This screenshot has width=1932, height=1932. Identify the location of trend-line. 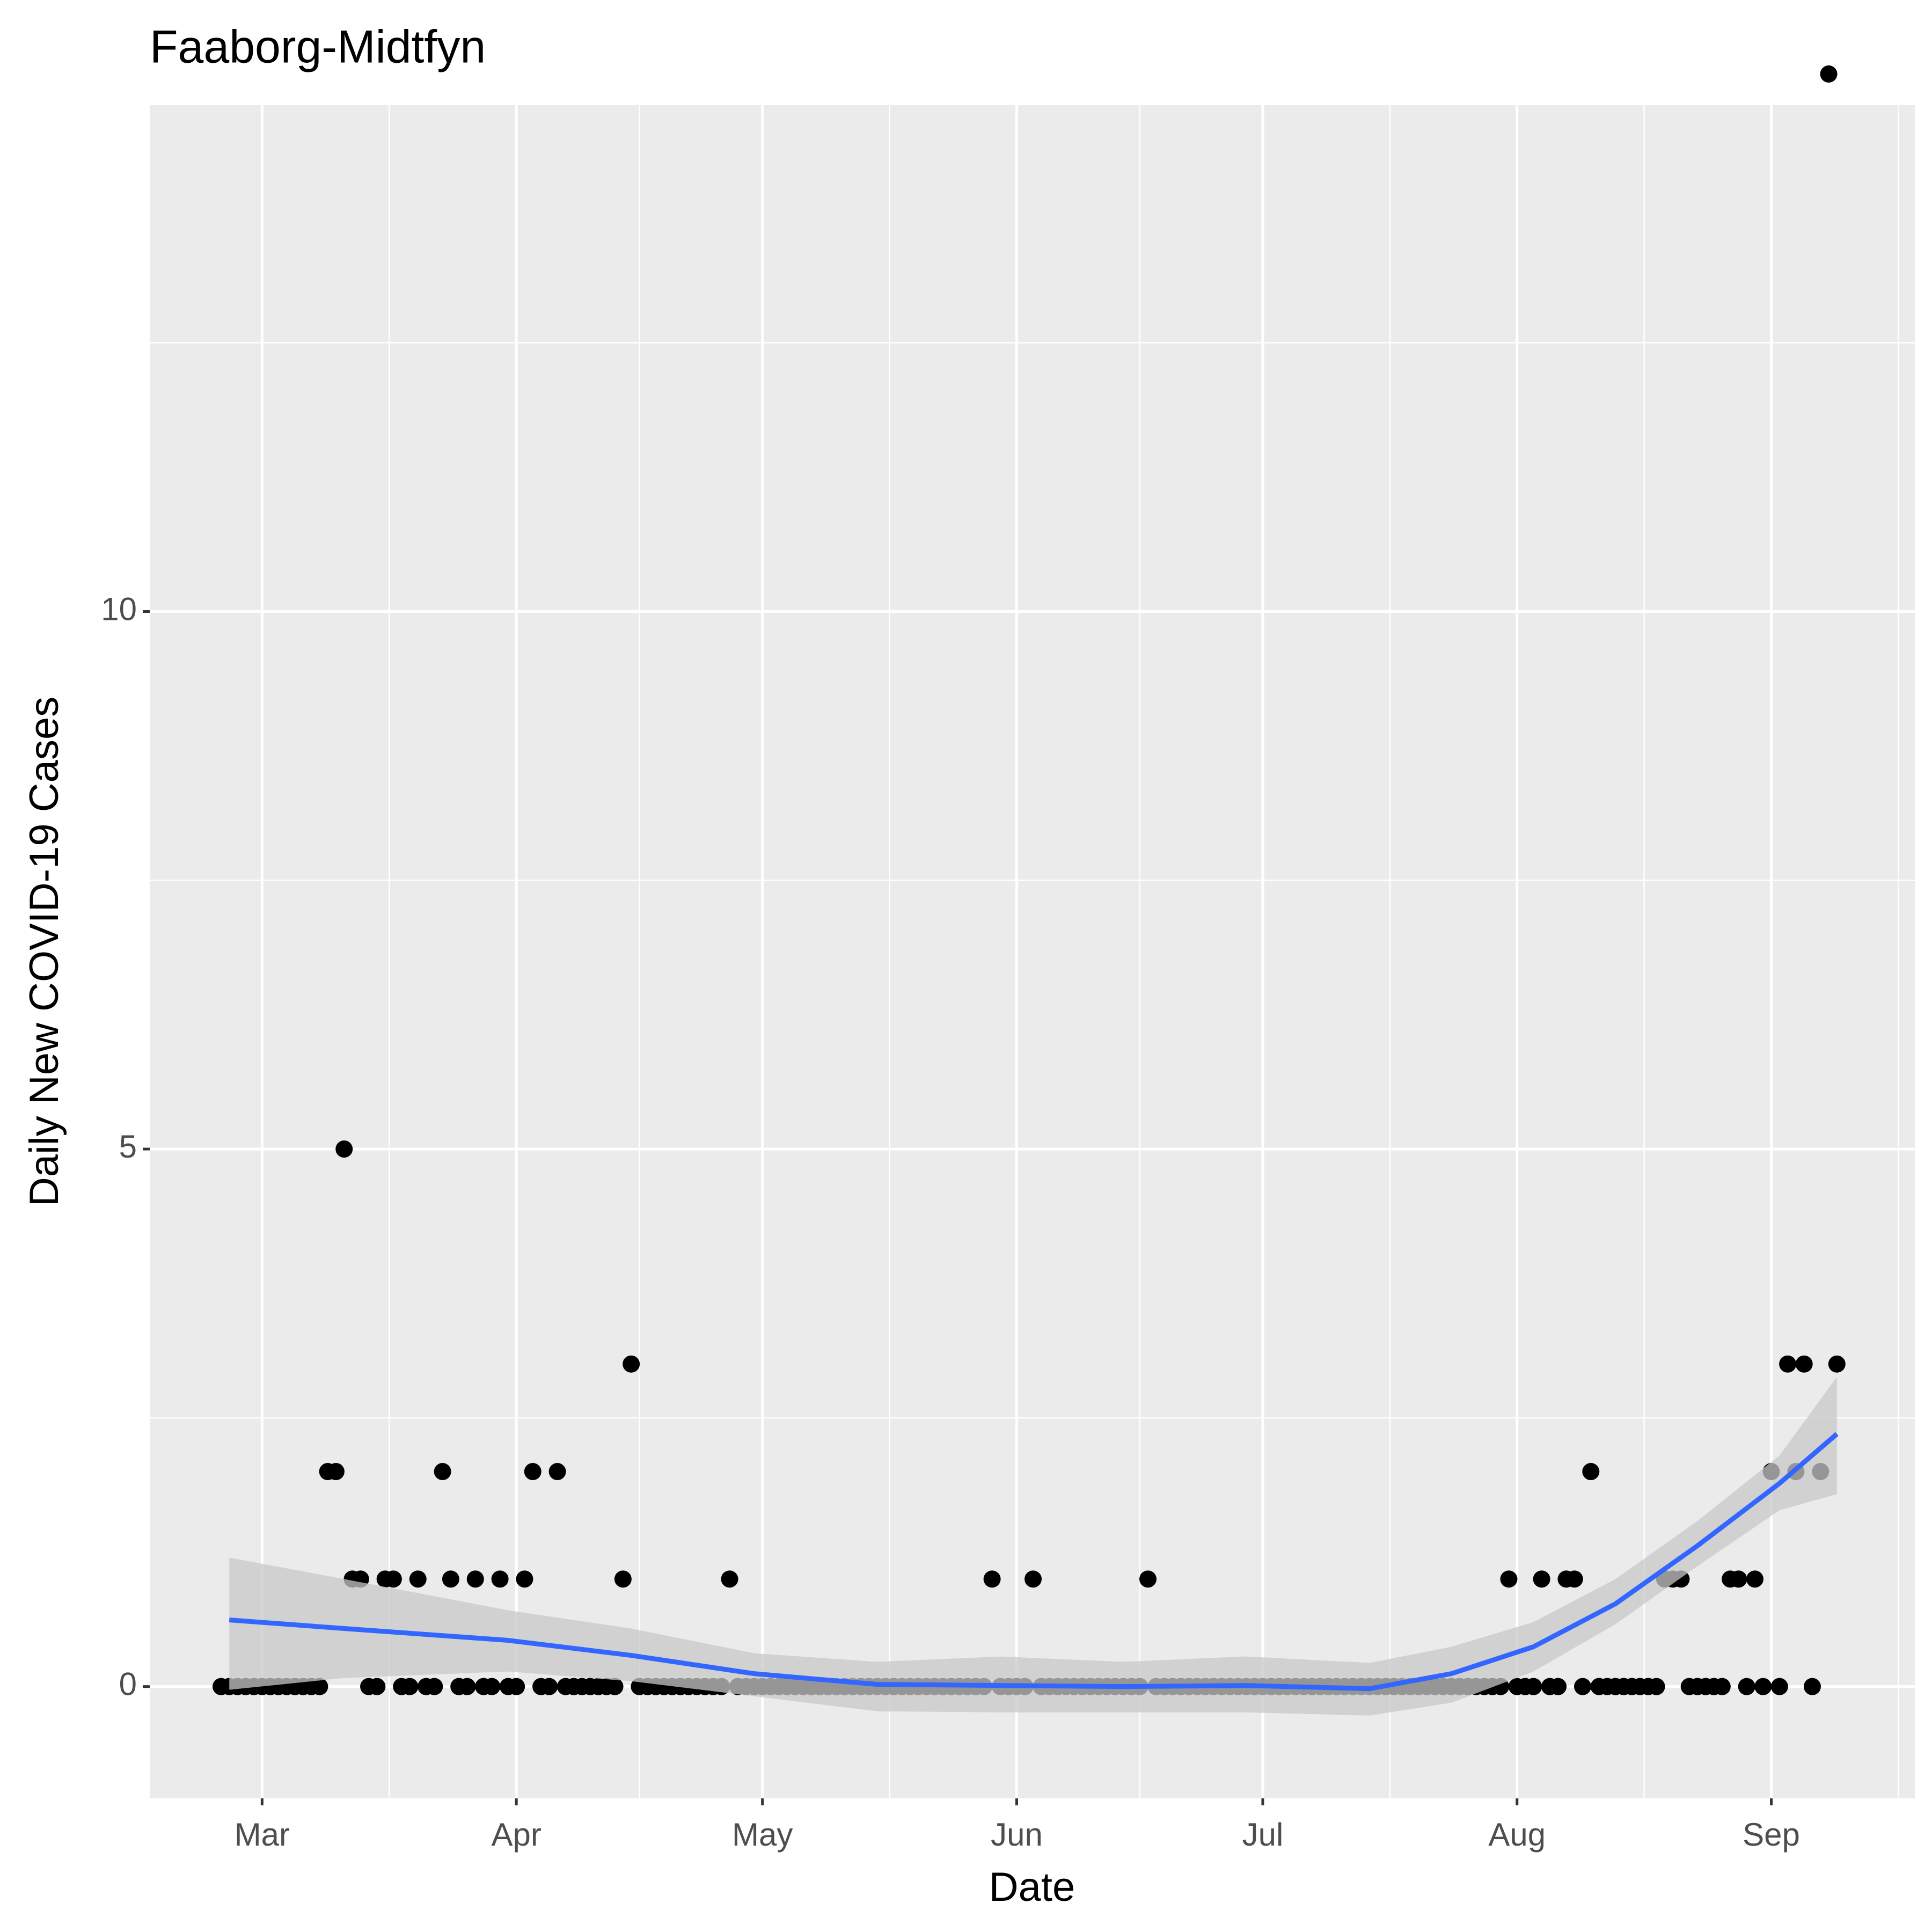
(1034, 1562).